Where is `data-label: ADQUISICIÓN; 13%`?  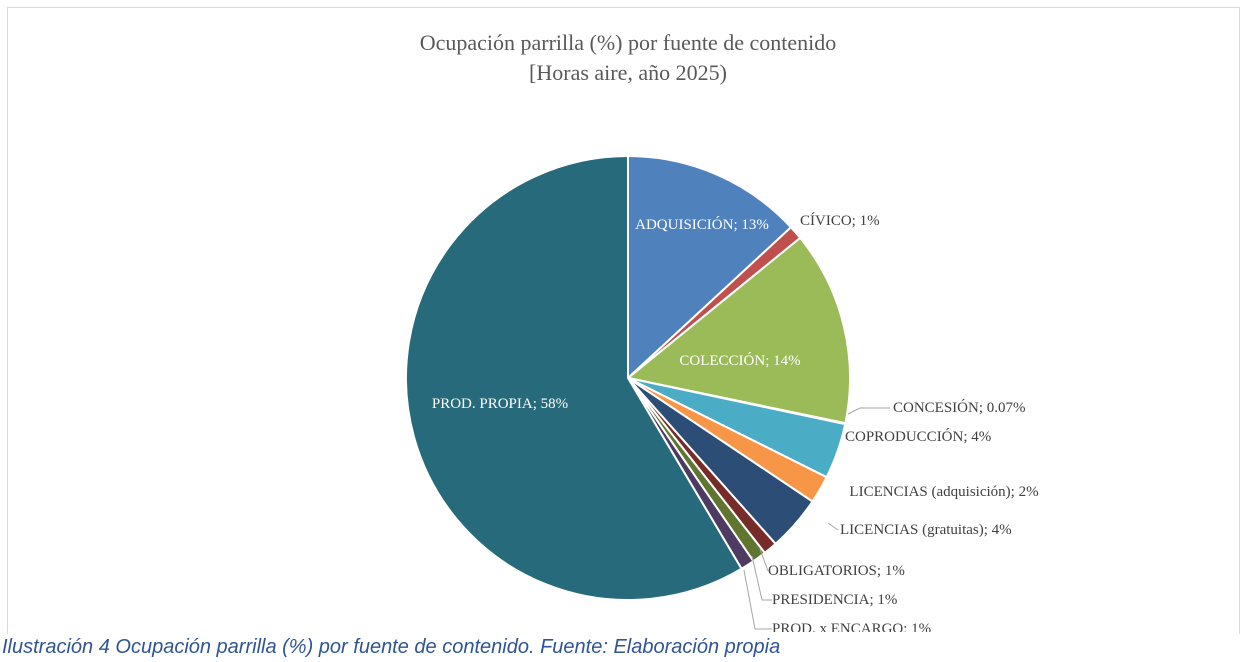 data-label: ADQUISICIÓN; 13% is located at coordinates (702, 225).